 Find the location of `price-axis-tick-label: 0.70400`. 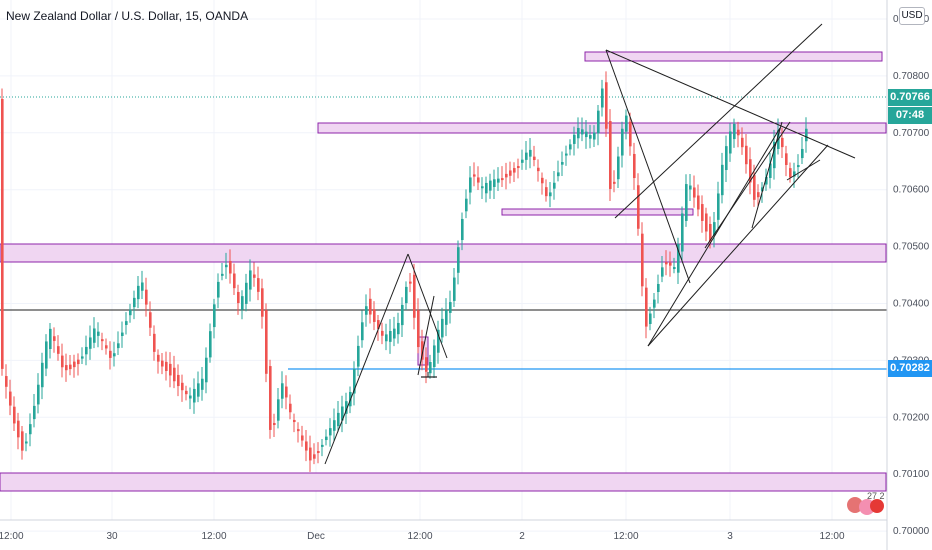

price-axis-tick-label: 0.70400 is located at coordinates (911, 304).